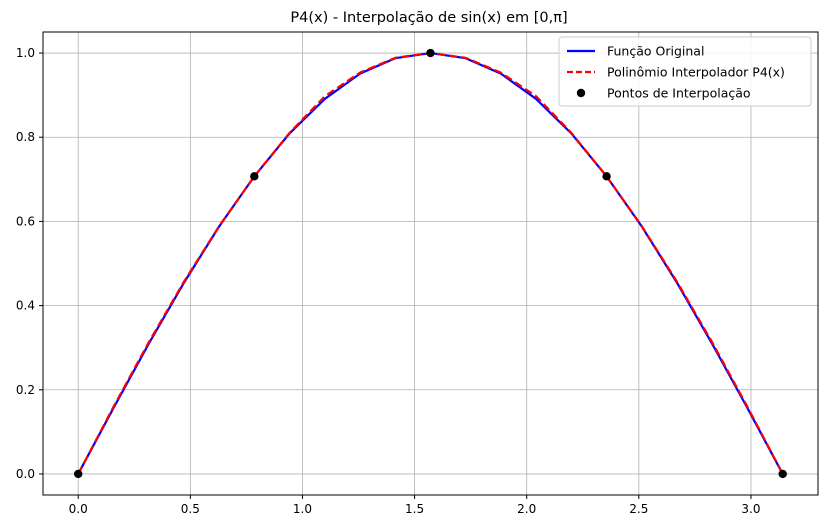 This screenshot has height=528, width=826. Describe the element at coordinates (25, 306) in the screenshot. I see `y-tick-label: 0.4` at that location.